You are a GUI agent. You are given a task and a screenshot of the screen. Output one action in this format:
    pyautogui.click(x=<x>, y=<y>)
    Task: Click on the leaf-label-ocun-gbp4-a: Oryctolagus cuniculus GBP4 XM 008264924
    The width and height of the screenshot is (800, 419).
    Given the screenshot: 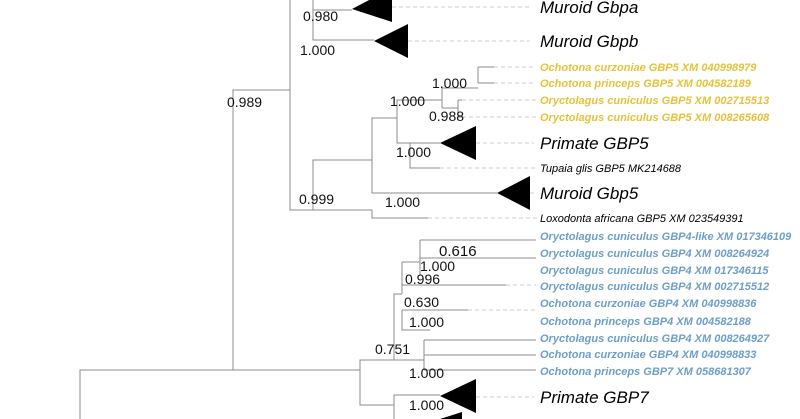 What is the action you would take?
    pyautogui.click(x=654, y=254)
    